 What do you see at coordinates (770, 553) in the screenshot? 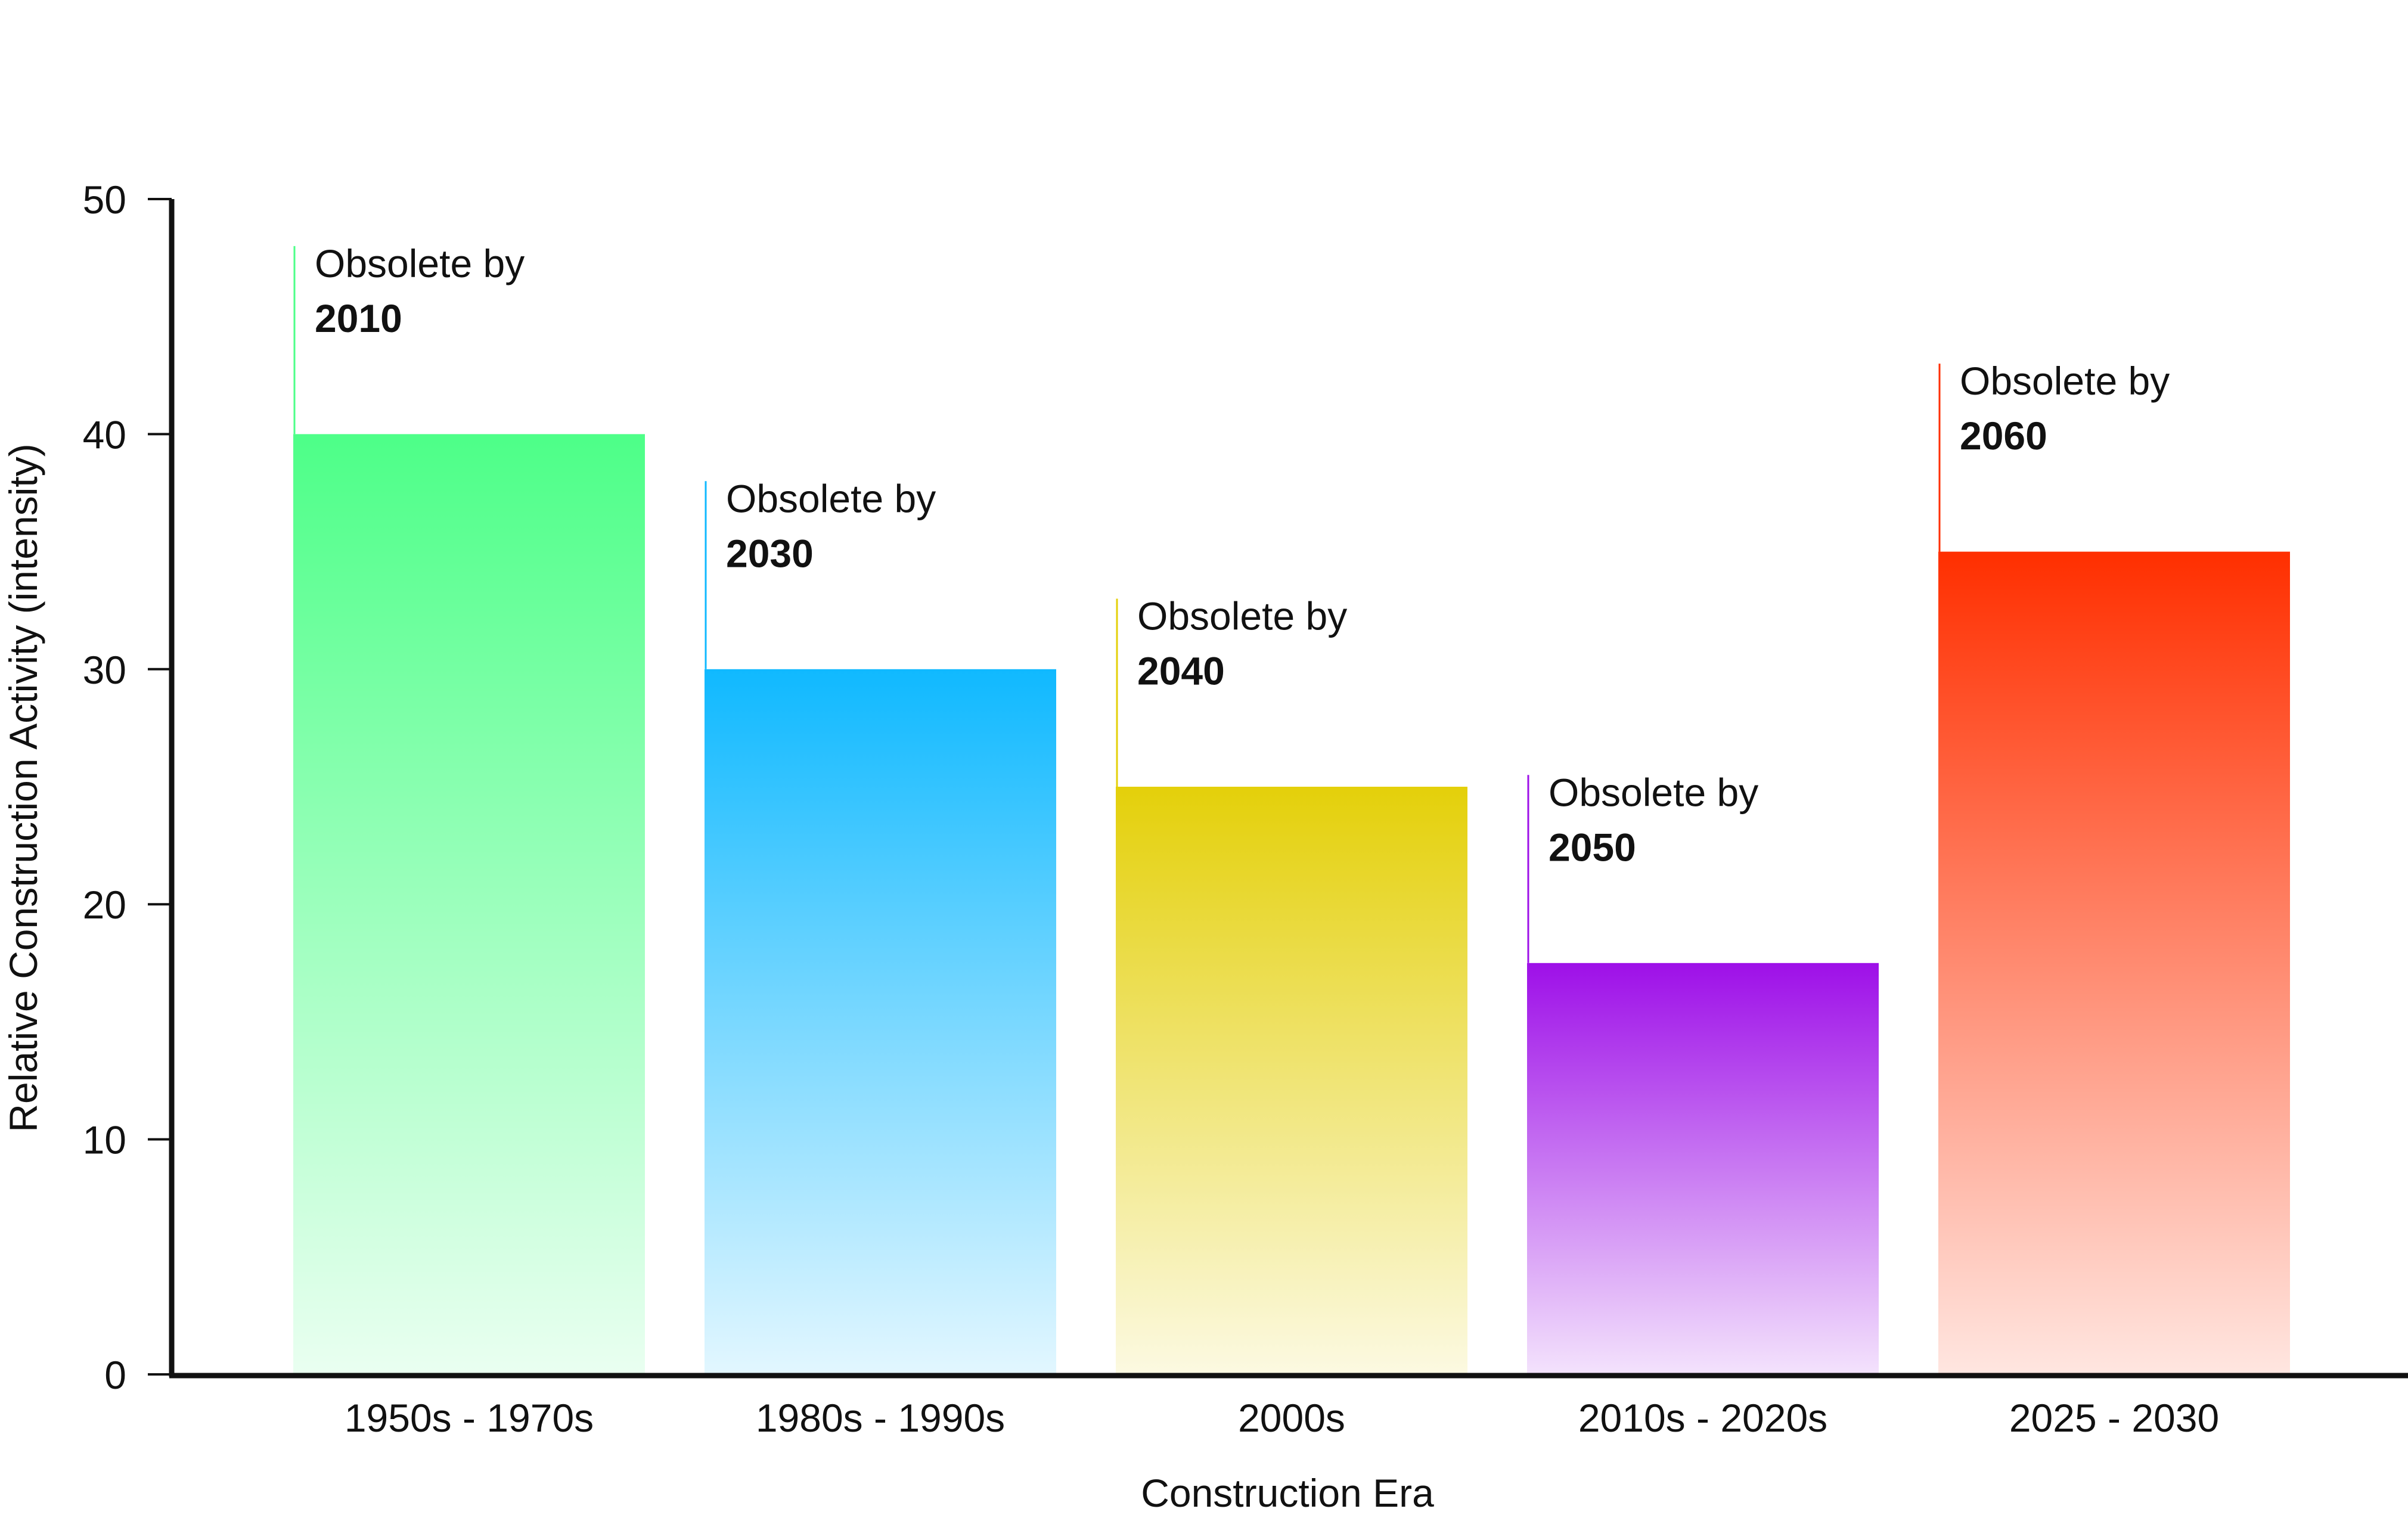
I see `annotation-year: 2030` at bounding box center [770, 553].